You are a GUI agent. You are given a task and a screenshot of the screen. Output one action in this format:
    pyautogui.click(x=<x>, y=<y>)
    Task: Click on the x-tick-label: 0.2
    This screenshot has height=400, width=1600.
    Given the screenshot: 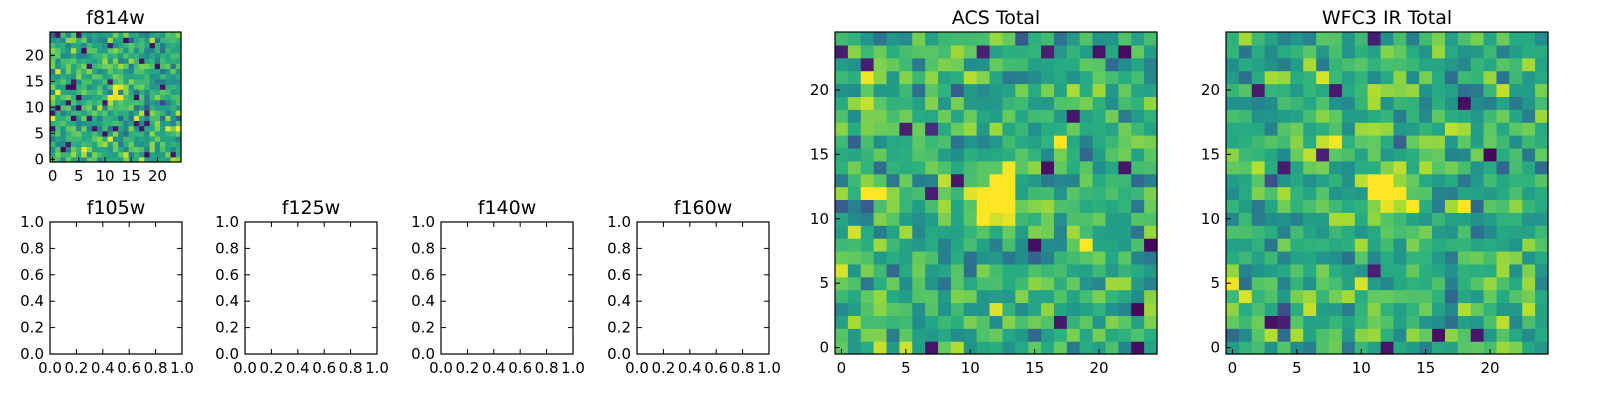 What is the action you would take?
    pyautogui.click(x=467, y=368)
    